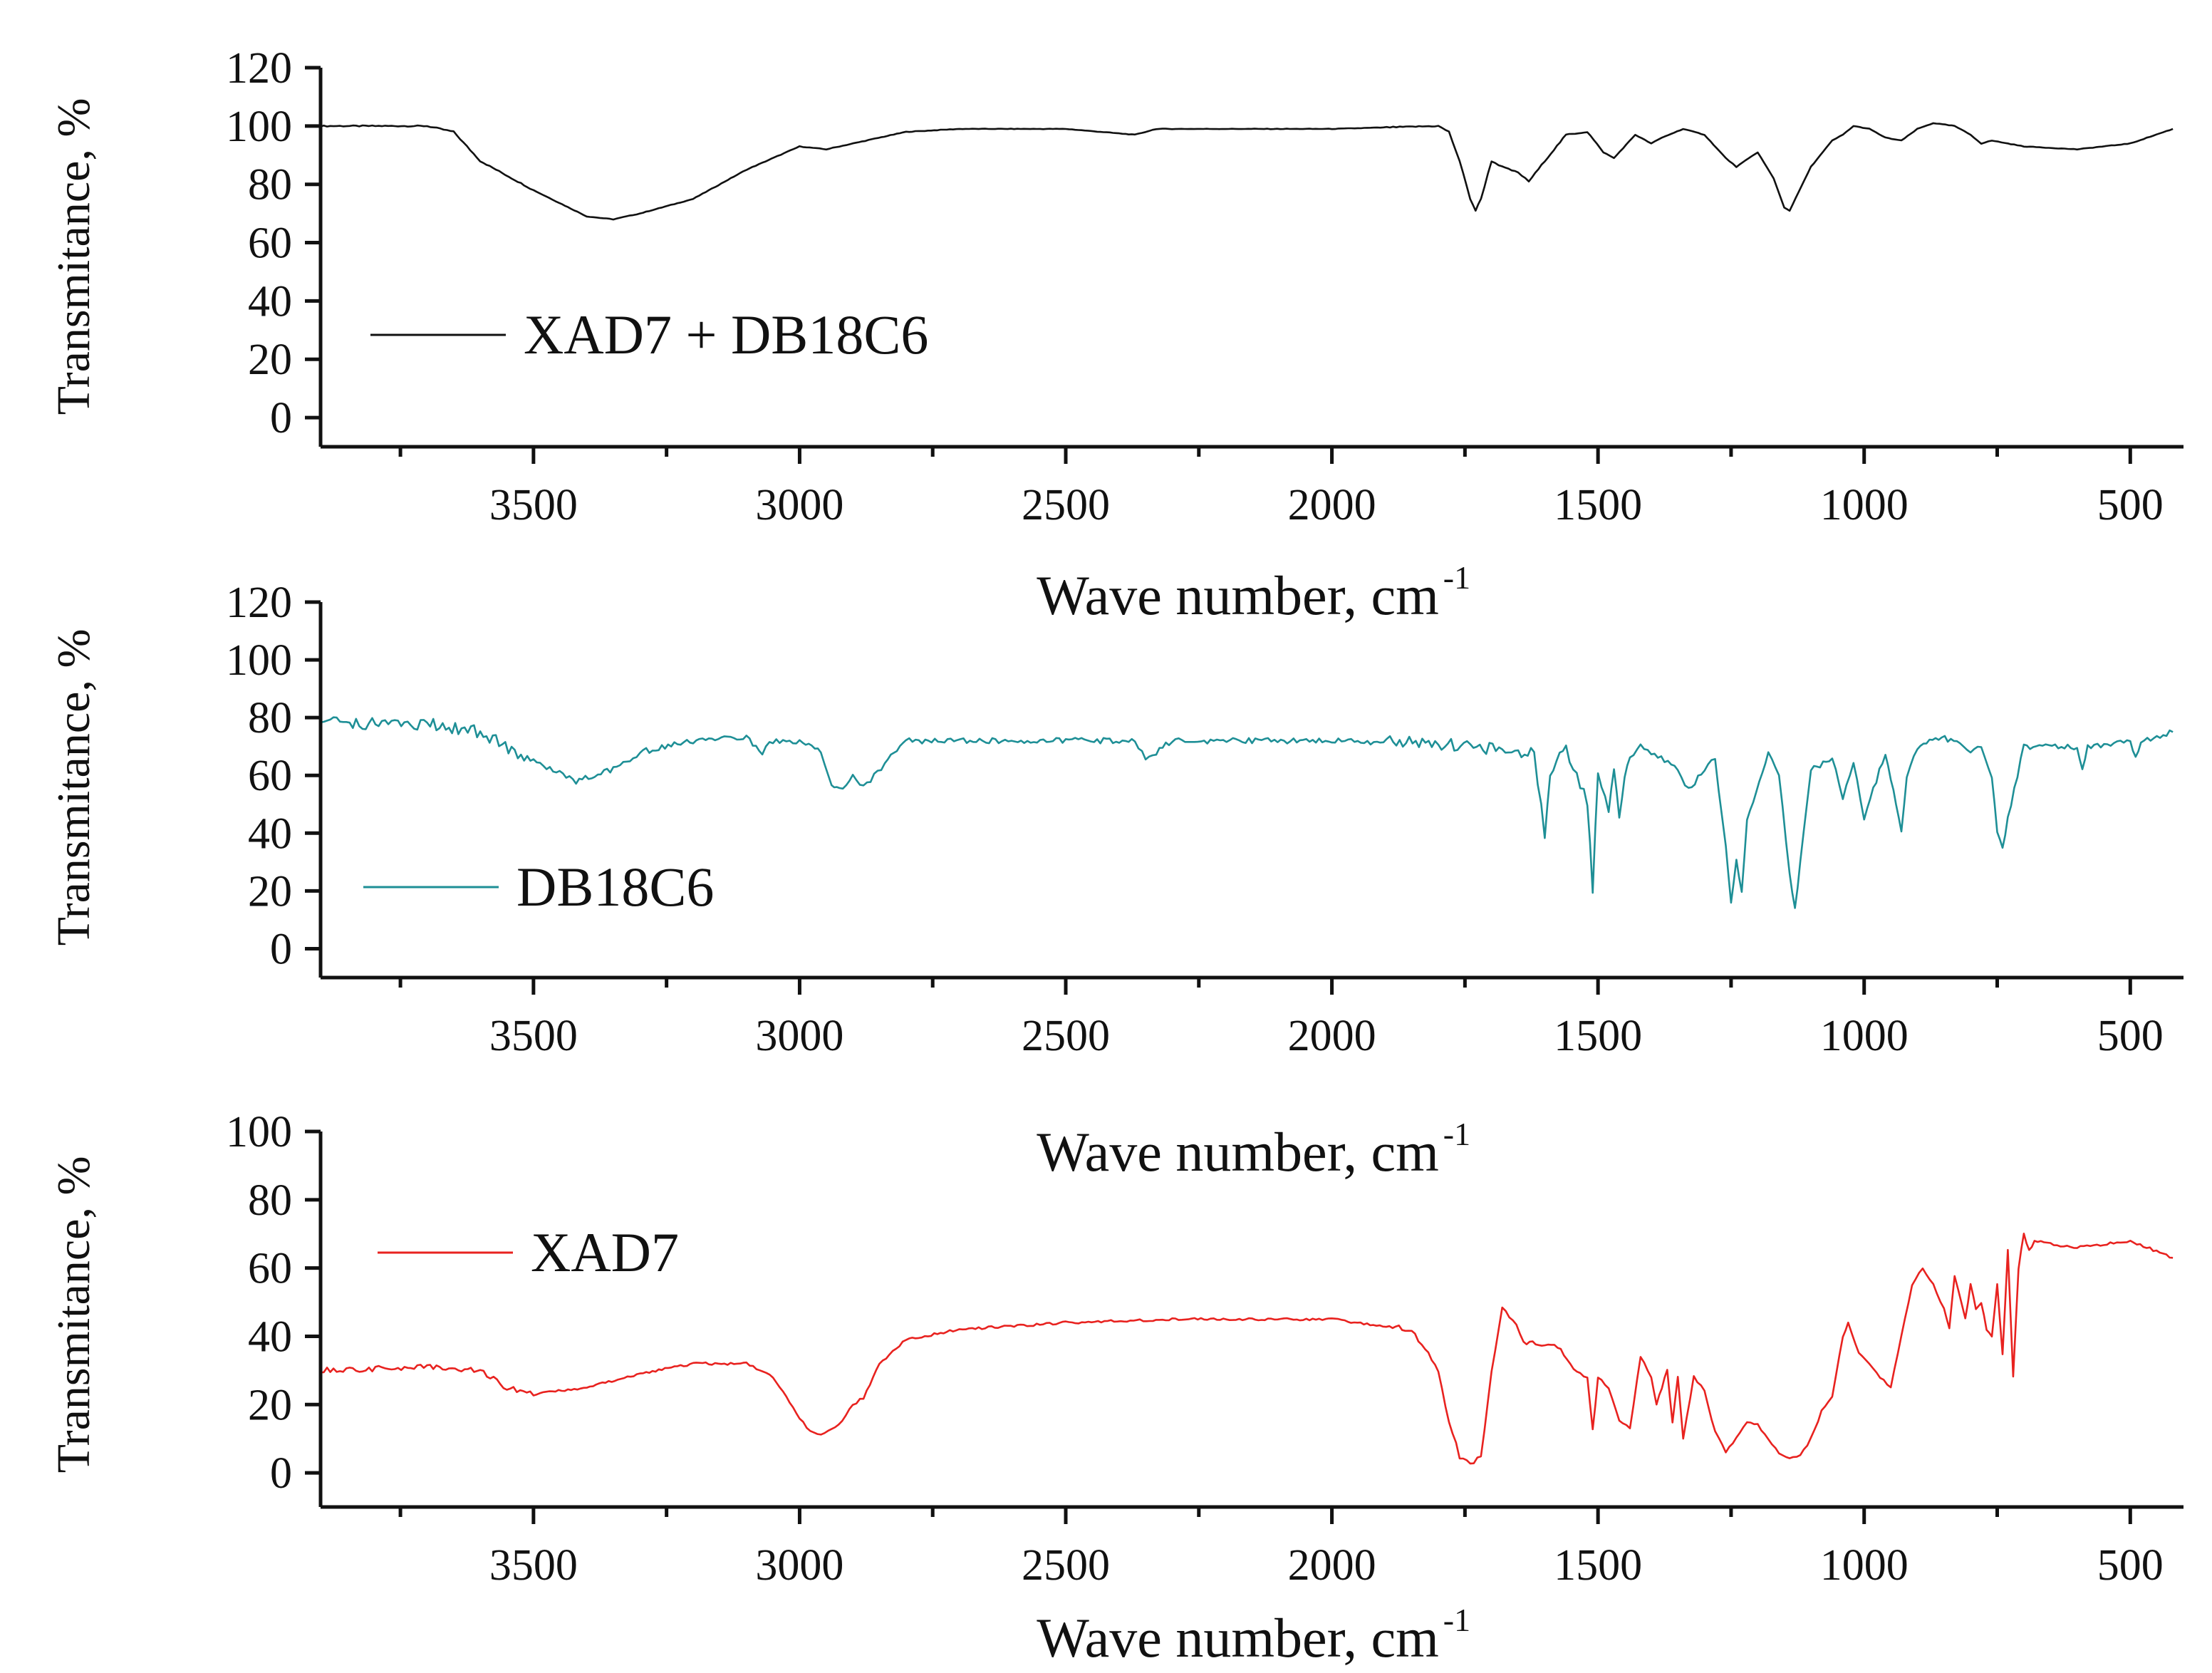  I want to click on legend-label: DB18C6, so click(615, 887).